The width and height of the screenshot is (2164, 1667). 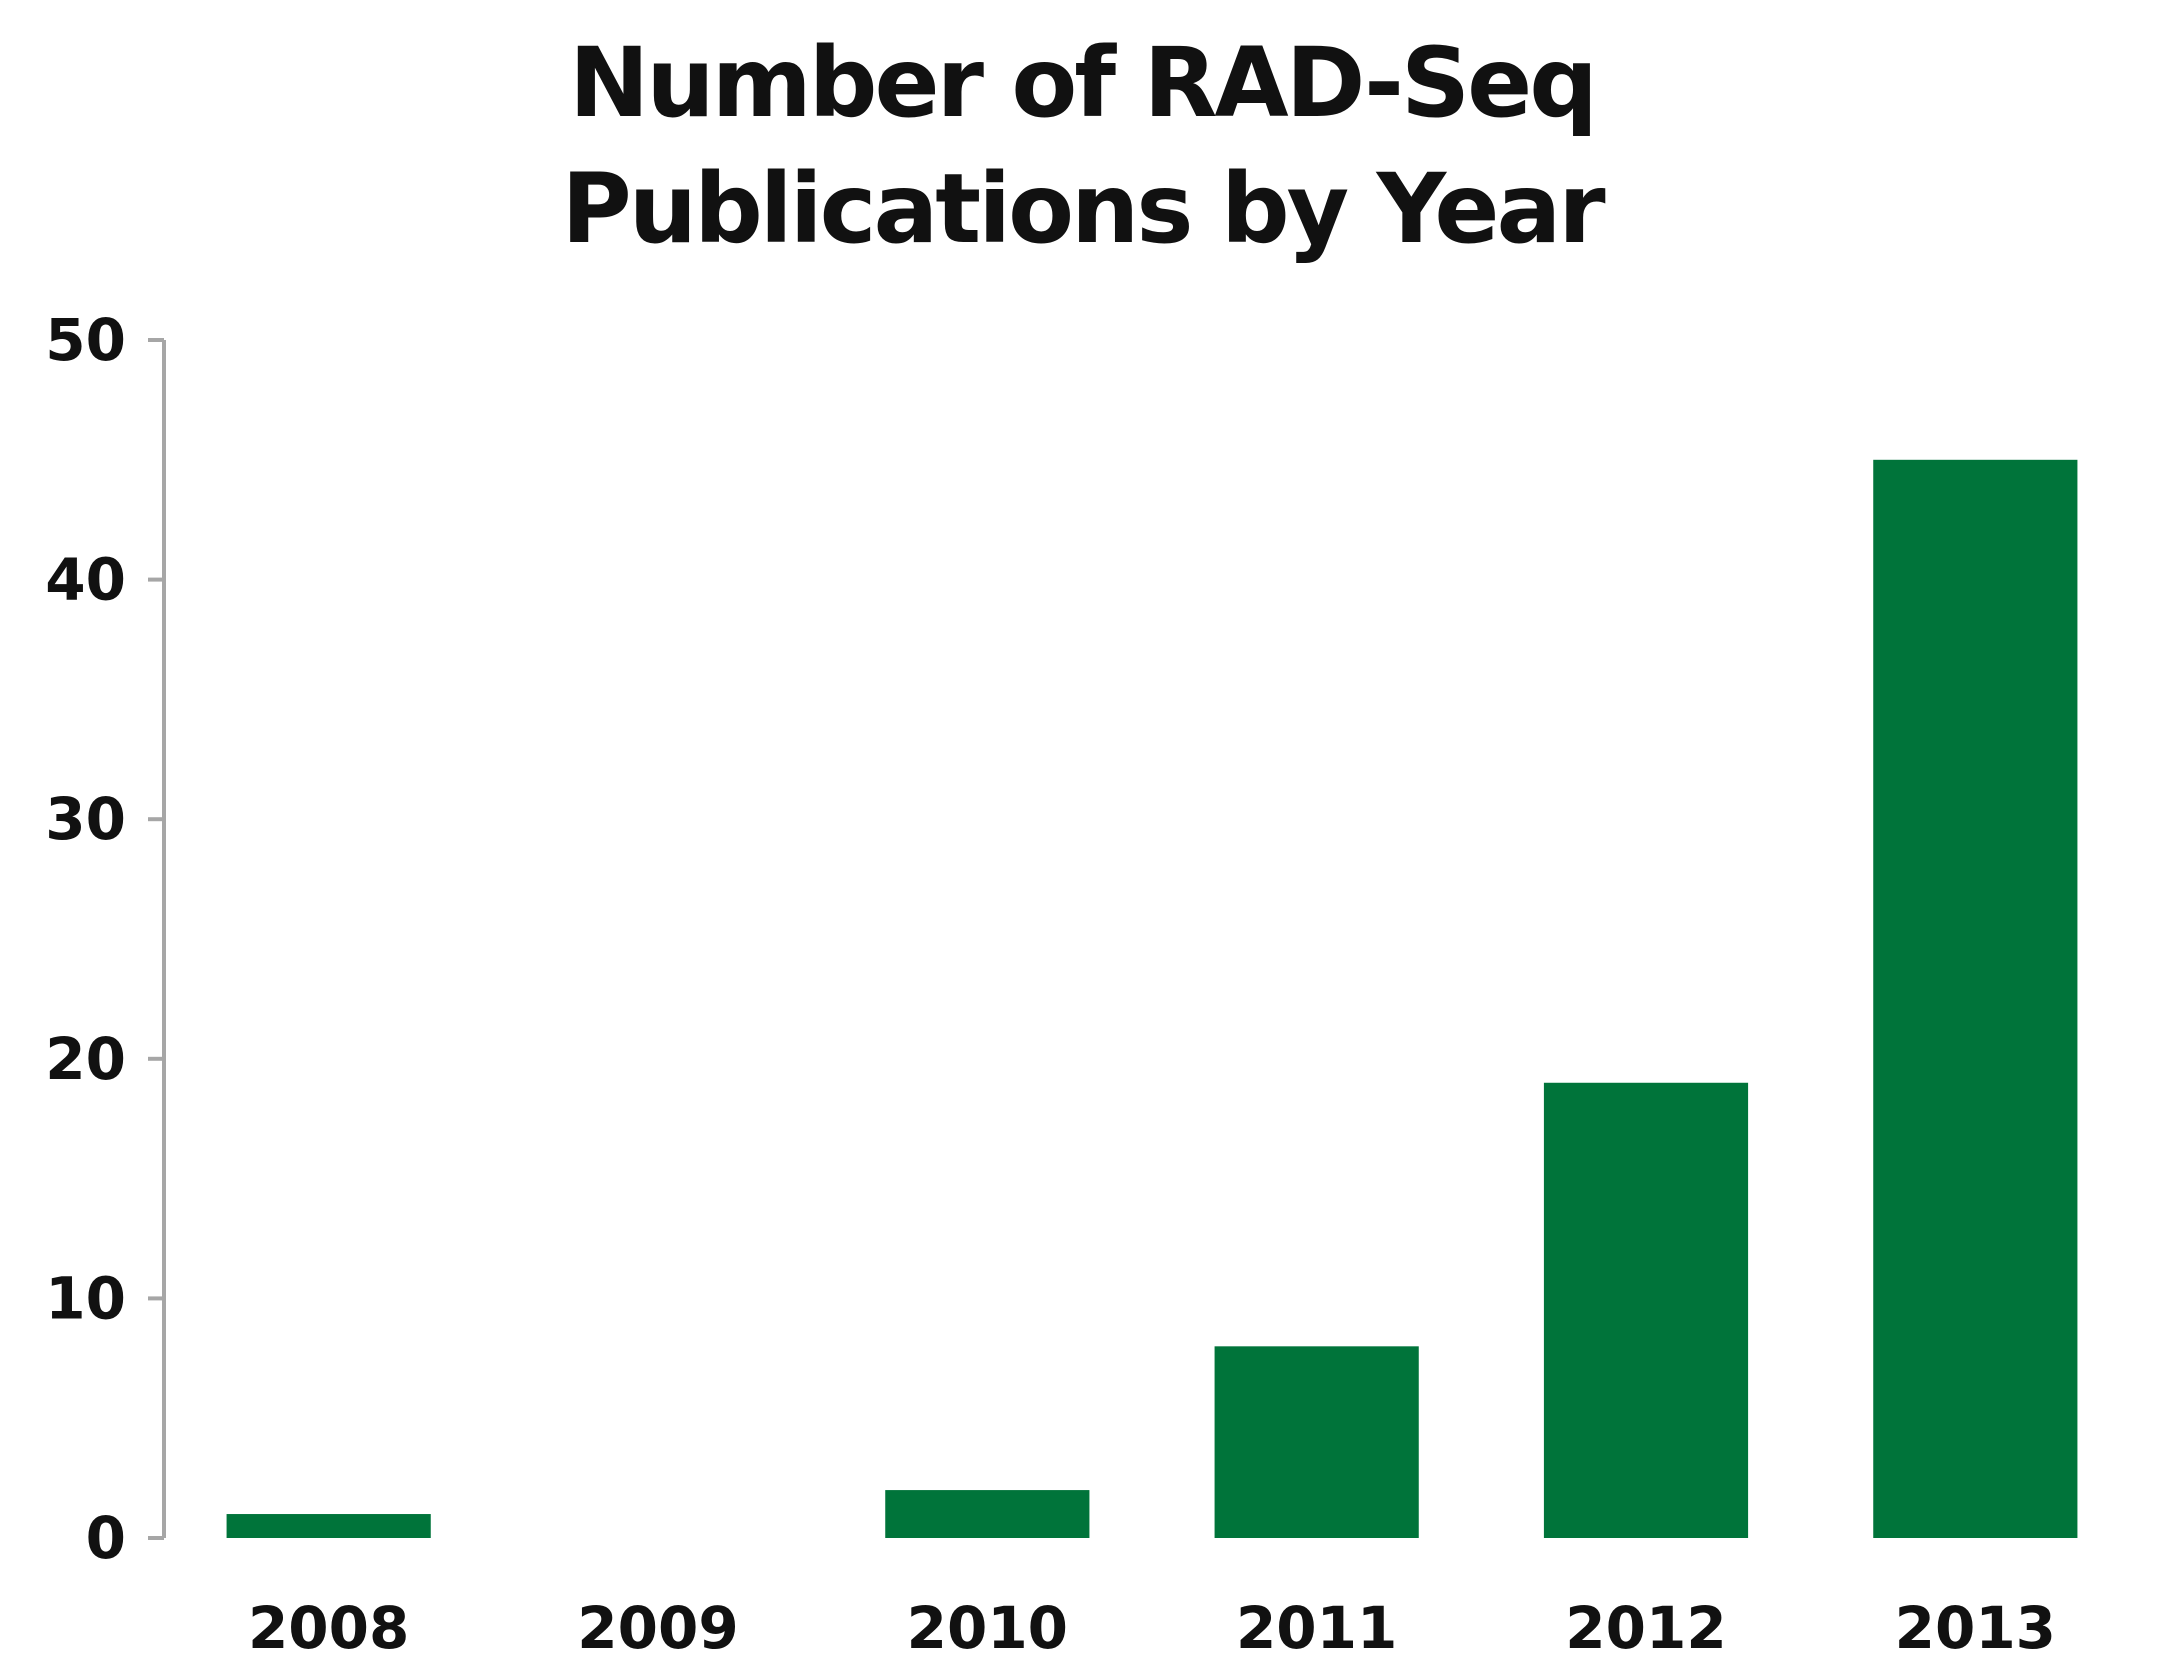 What do you see at coordinates (328, 1526) in the screenshot?
I see `bar-2008` at bounding box center [328, 1526].